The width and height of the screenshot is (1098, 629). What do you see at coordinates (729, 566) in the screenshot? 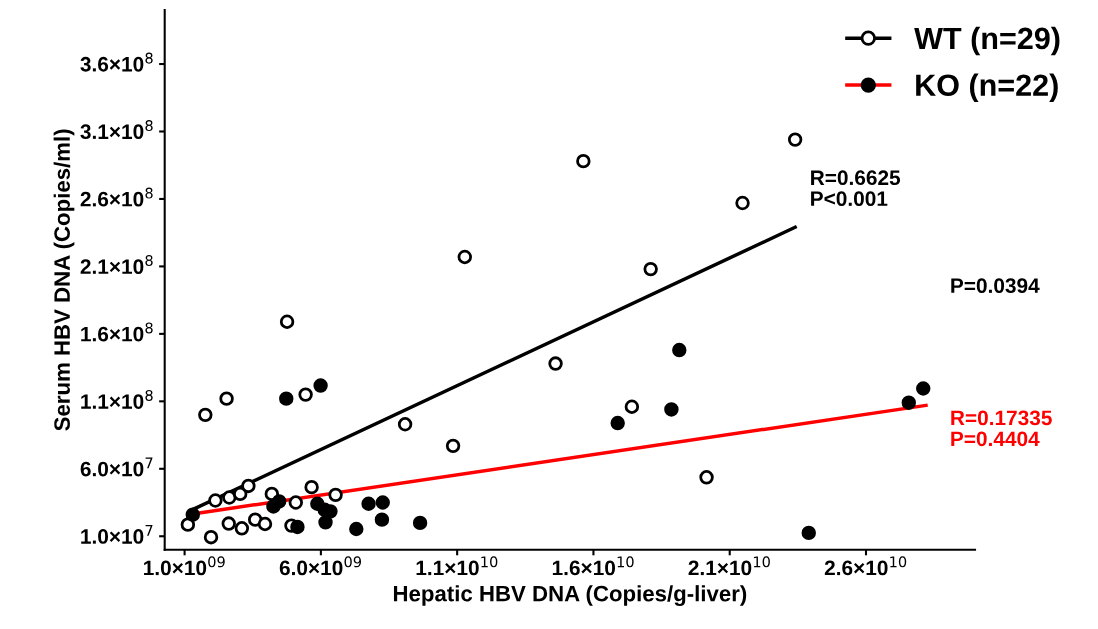
I see `x-tick-label: 2.1×10$^{10}$` at bounding box center [729, 566].